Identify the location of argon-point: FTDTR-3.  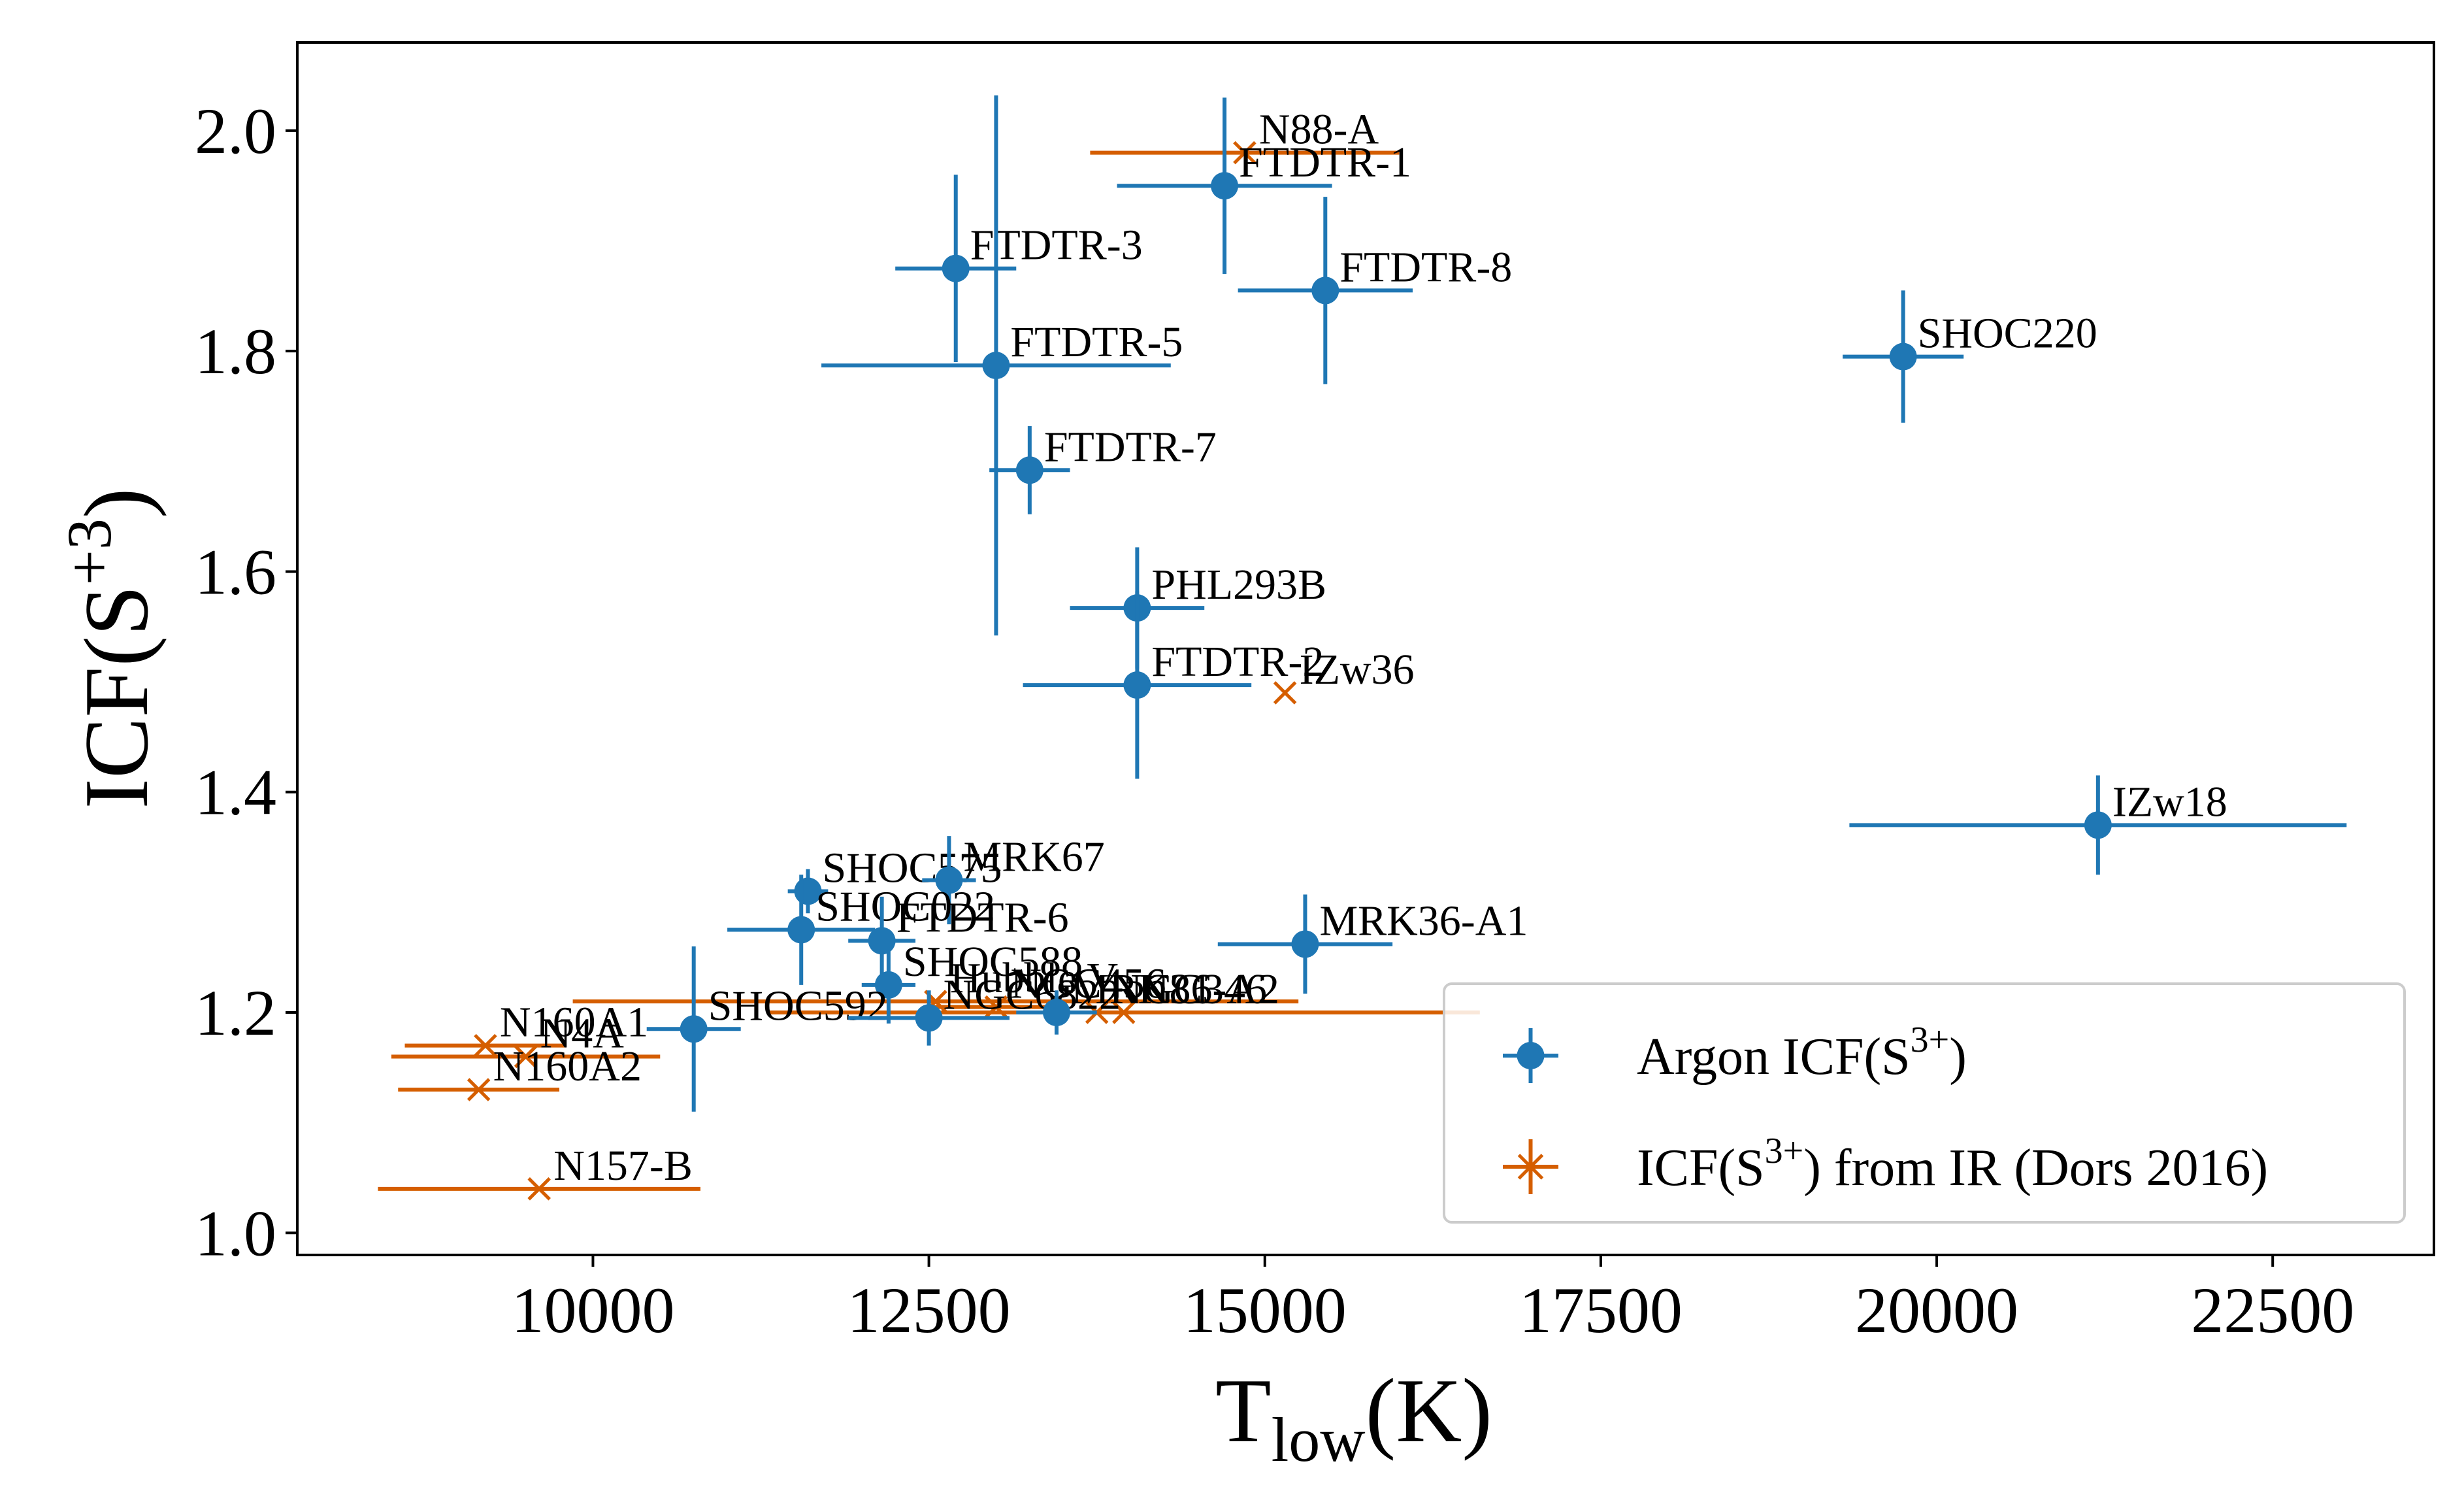
(1019, 269).